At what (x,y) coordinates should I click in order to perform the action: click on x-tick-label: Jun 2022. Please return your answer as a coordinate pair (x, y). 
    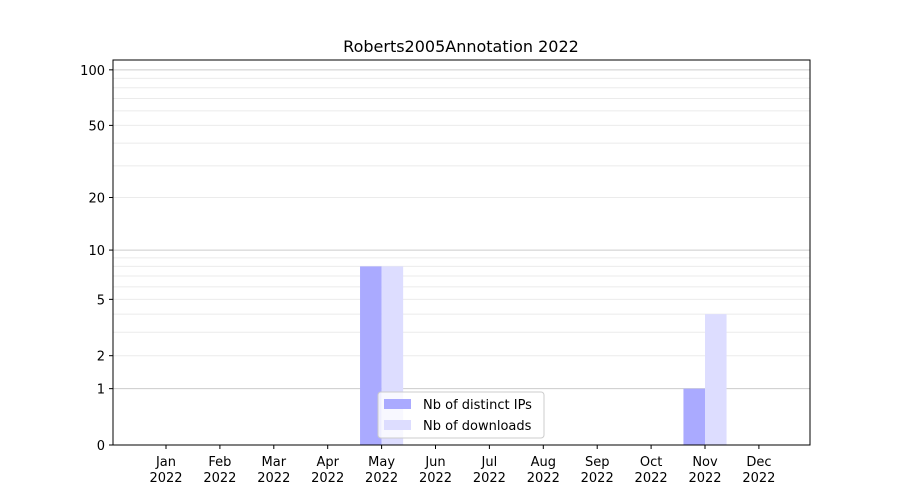
    Looking at the image, I should click on (435, 470).